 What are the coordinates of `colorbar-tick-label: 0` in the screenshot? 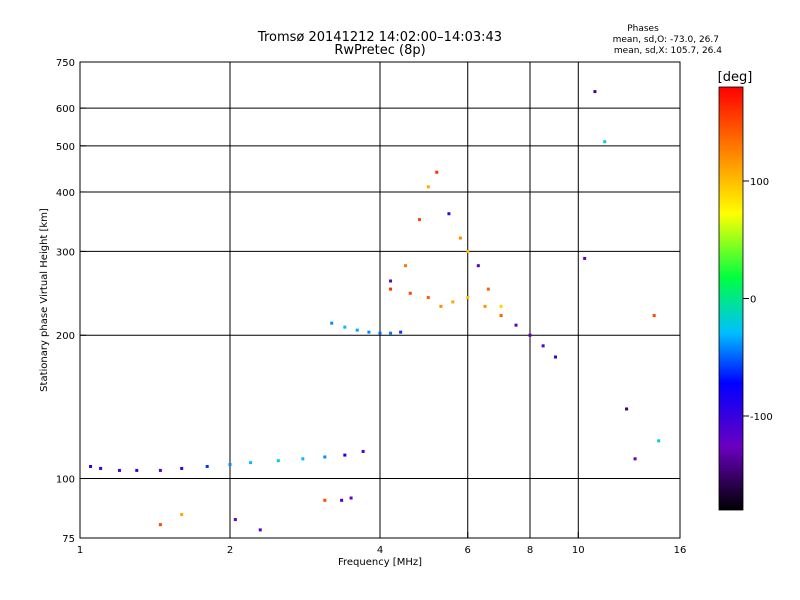 It's located at (753, 300).